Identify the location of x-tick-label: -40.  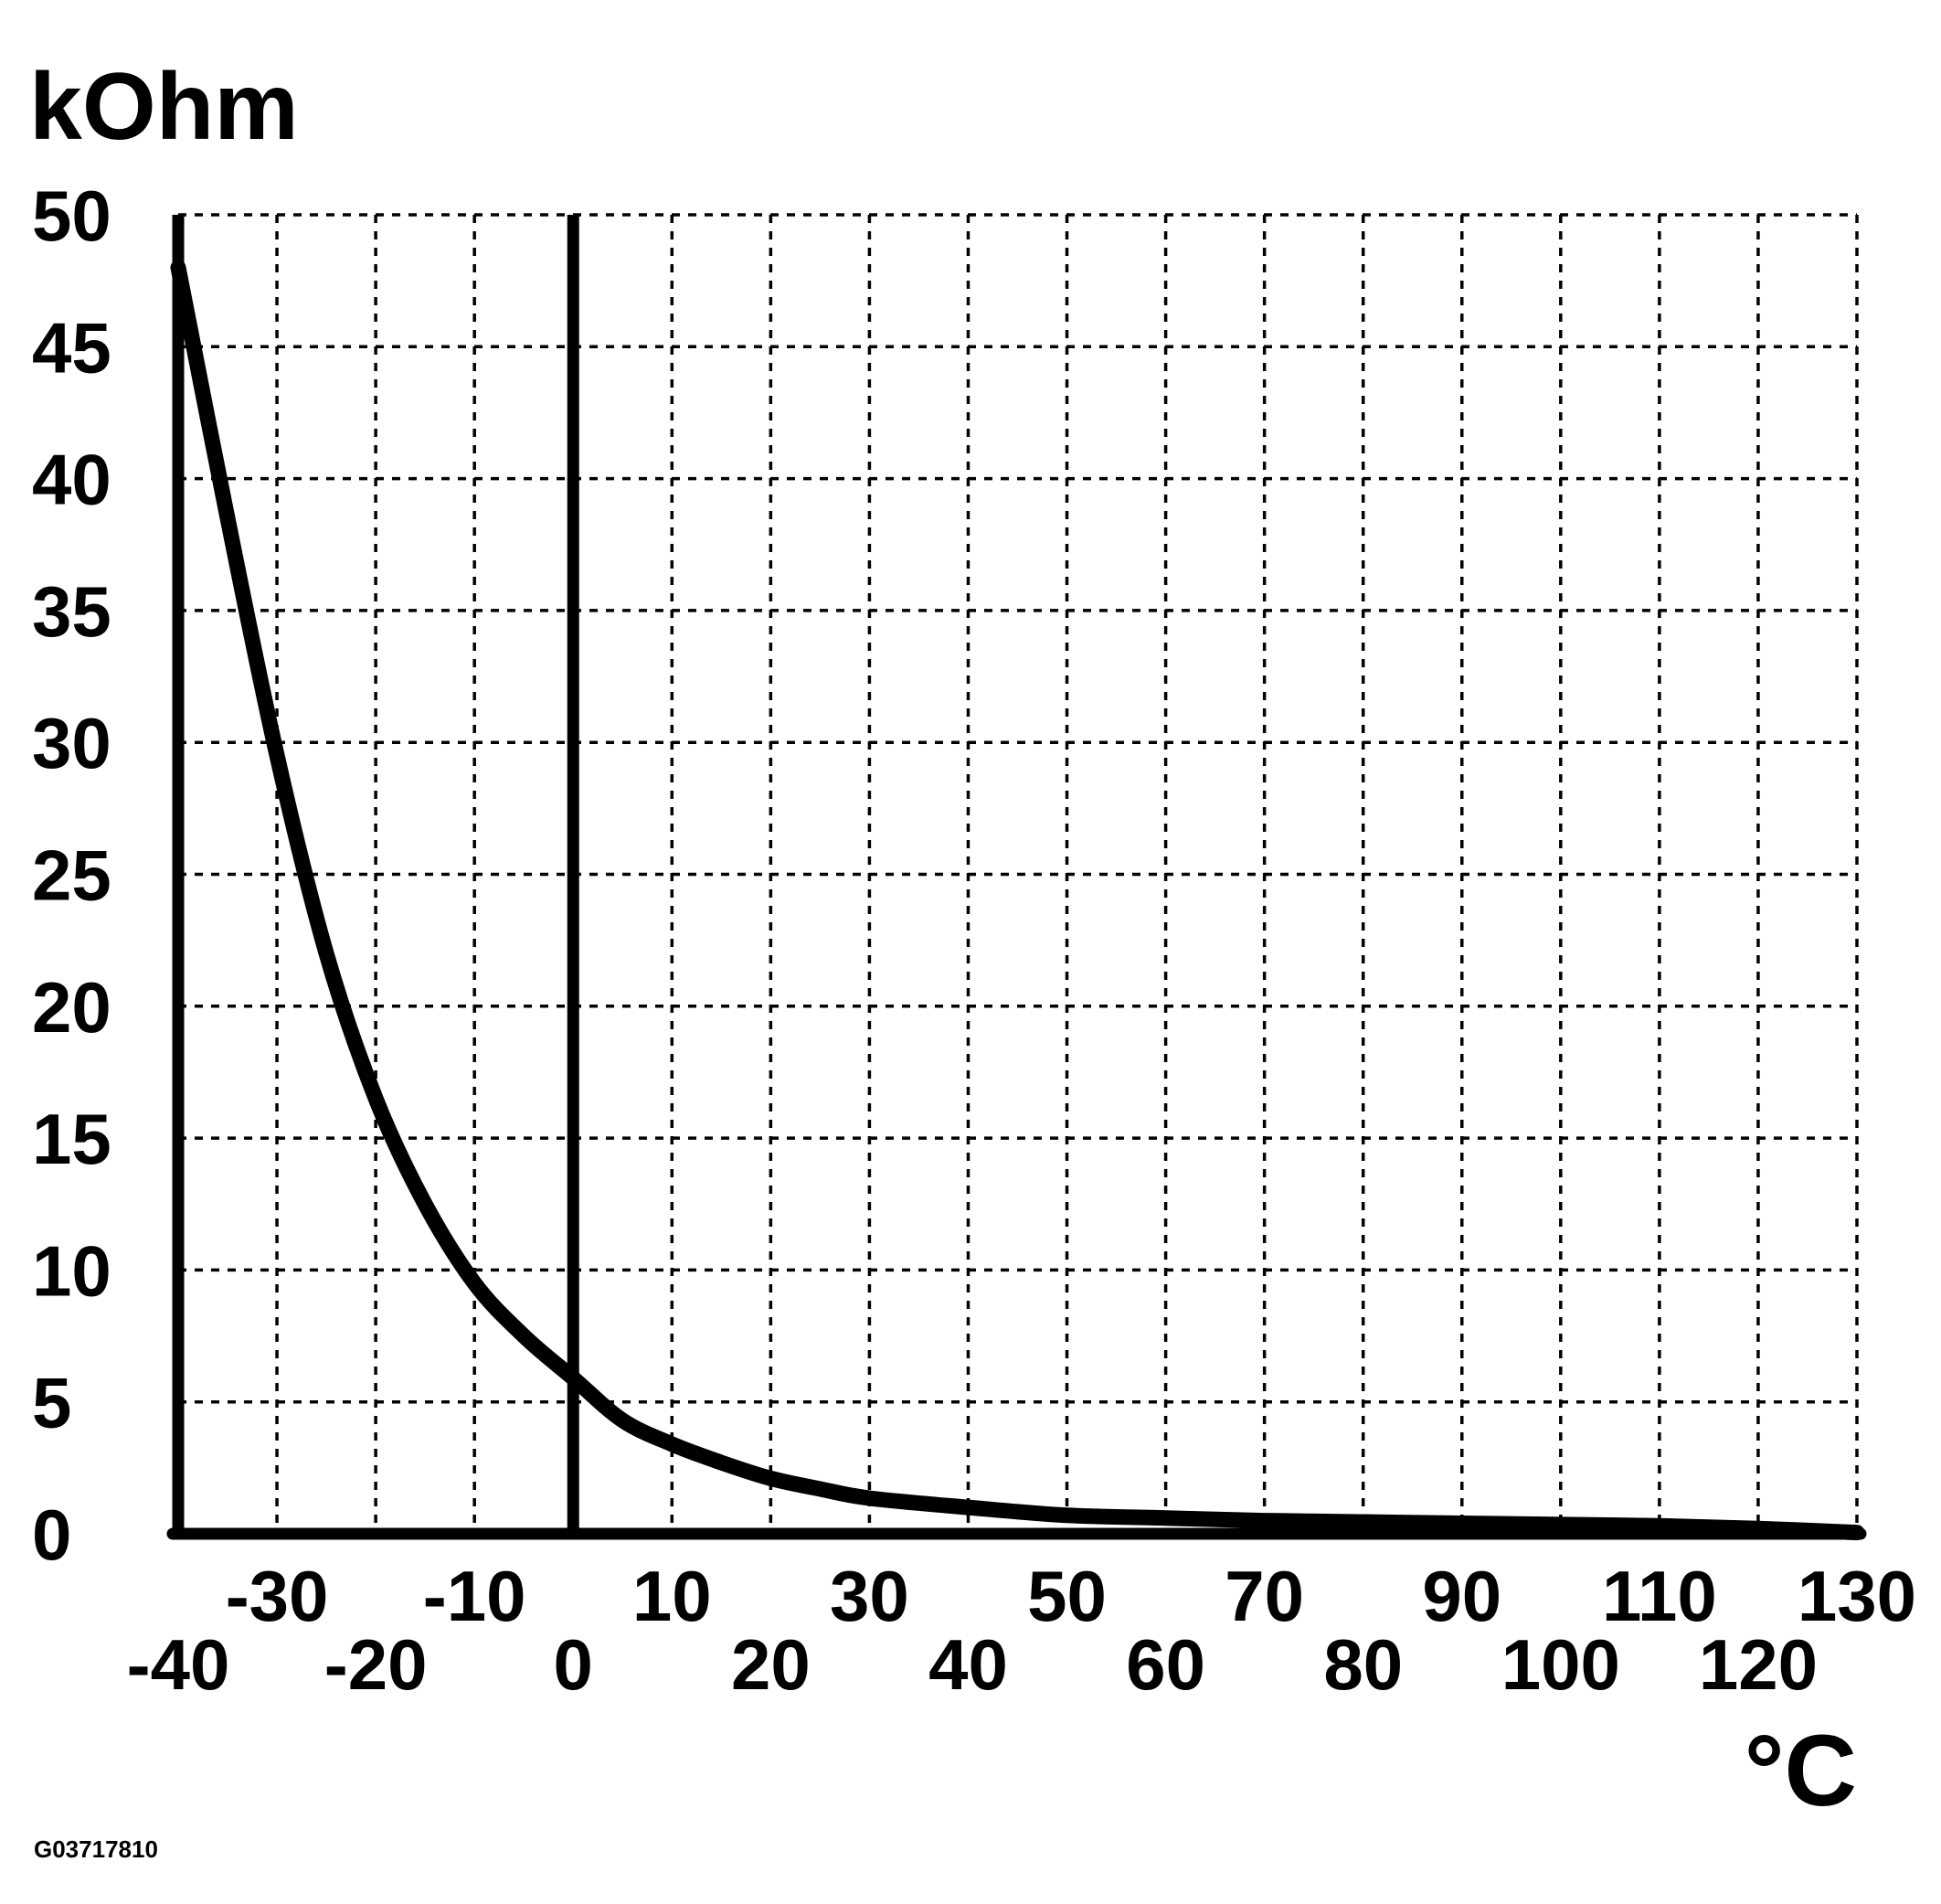
(179, 1665).